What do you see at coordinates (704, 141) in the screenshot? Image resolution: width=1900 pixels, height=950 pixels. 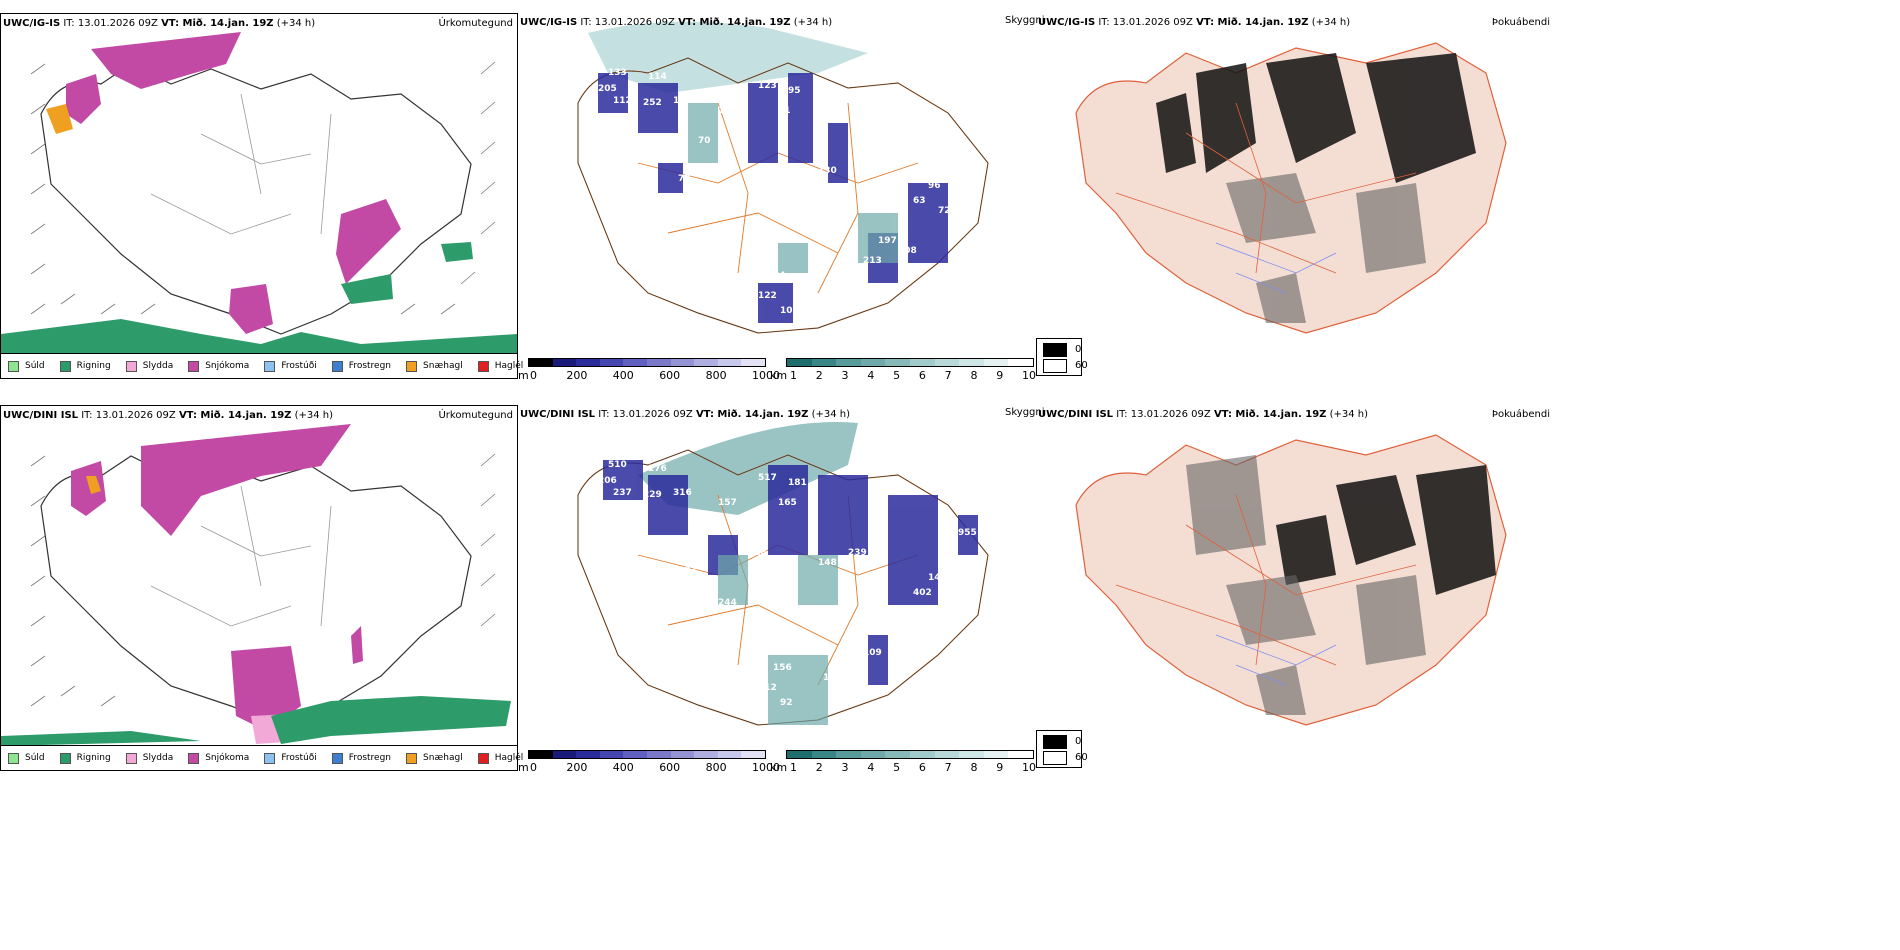 I see `visibility-value: 70` at bounding box center [704, 141].